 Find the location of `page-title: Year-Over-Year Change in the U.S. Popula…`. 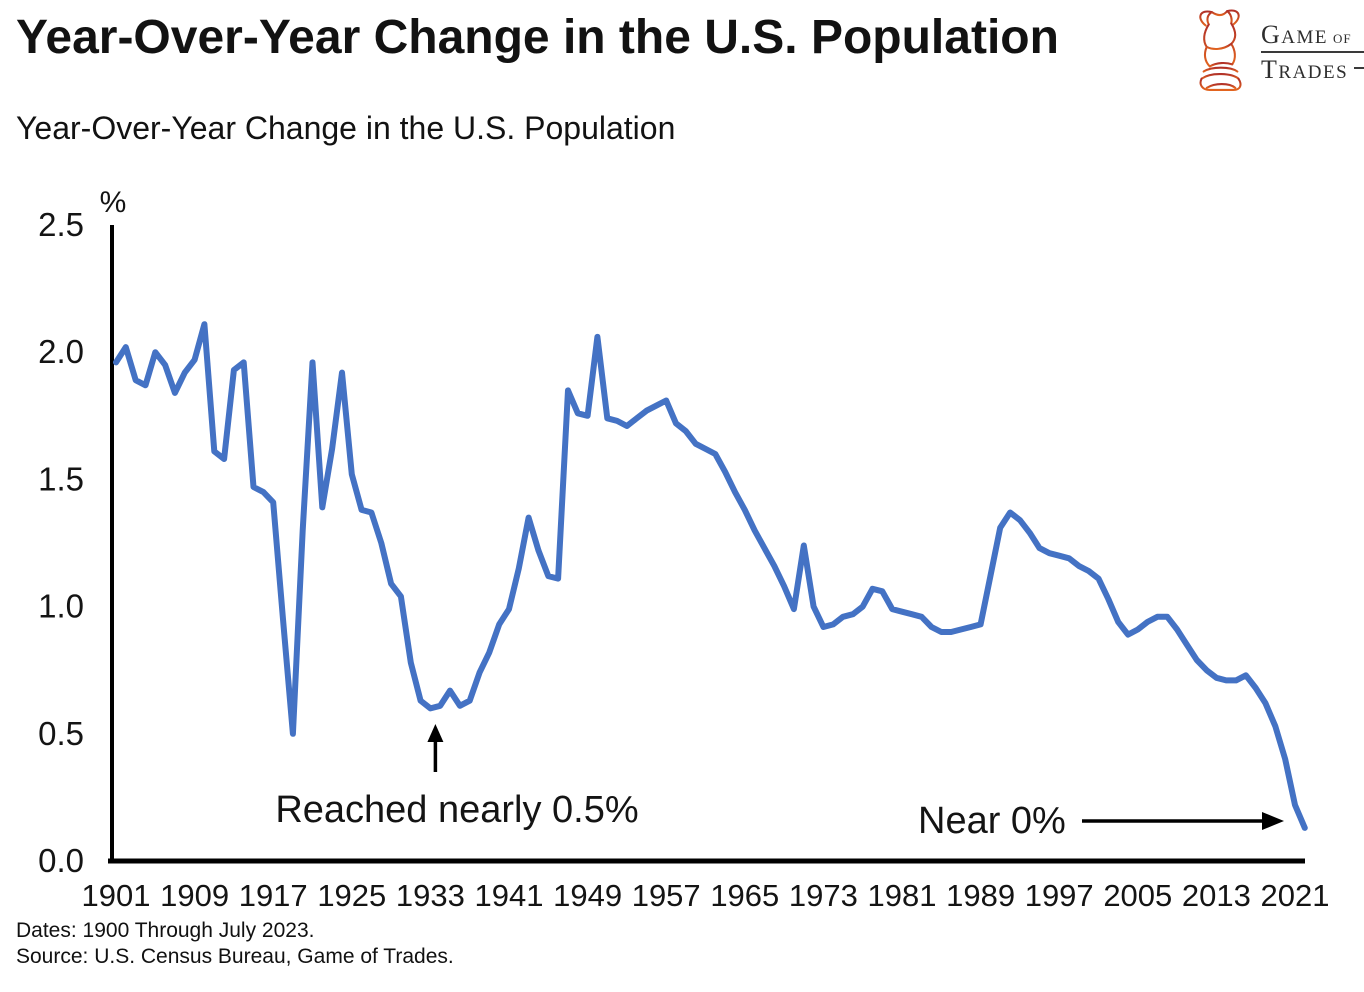

page-title: Year-Over-Year Change in the U.S. Popula… is located at coordinates (537, 37).